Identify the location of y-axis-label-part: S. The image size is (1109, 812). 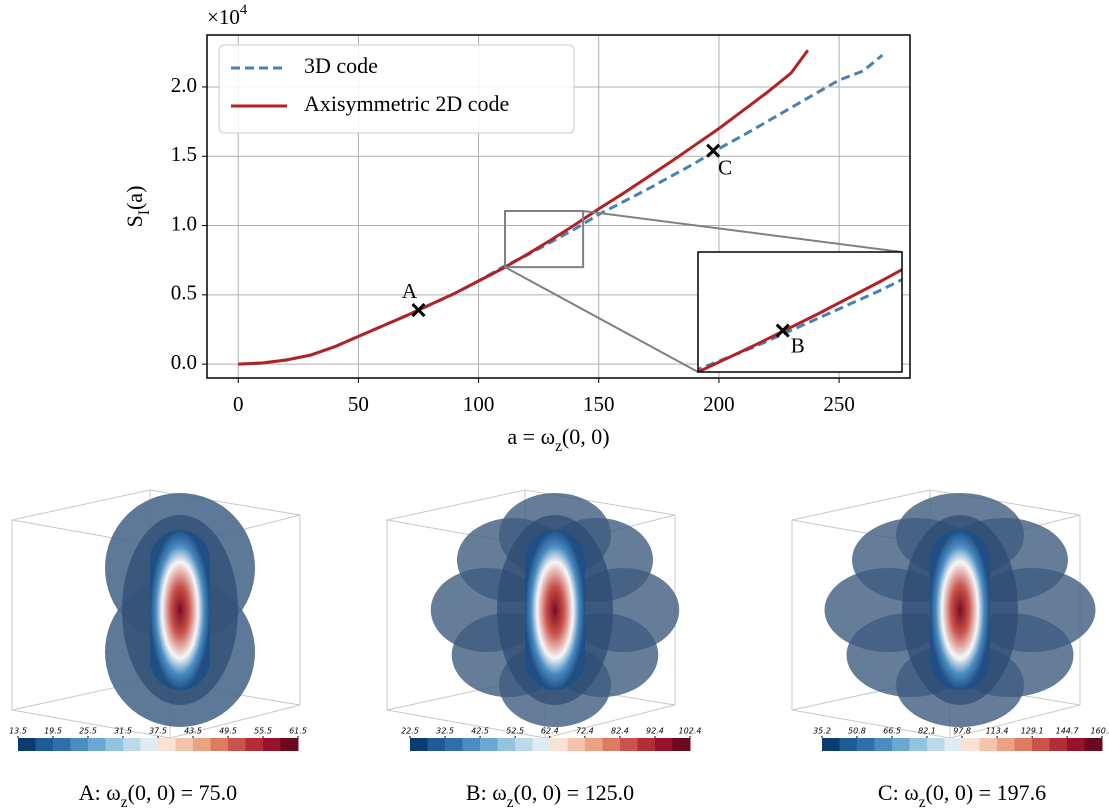
(134, 221).